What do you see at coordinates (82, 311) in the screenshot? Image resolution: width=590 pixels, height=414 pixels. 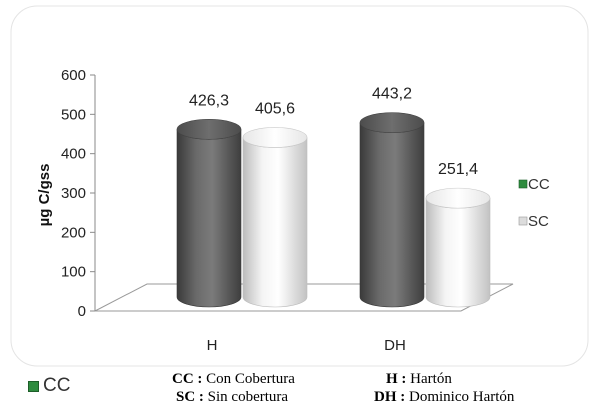 I see `y-tick-label: 0` at bounding box center [82, 311].